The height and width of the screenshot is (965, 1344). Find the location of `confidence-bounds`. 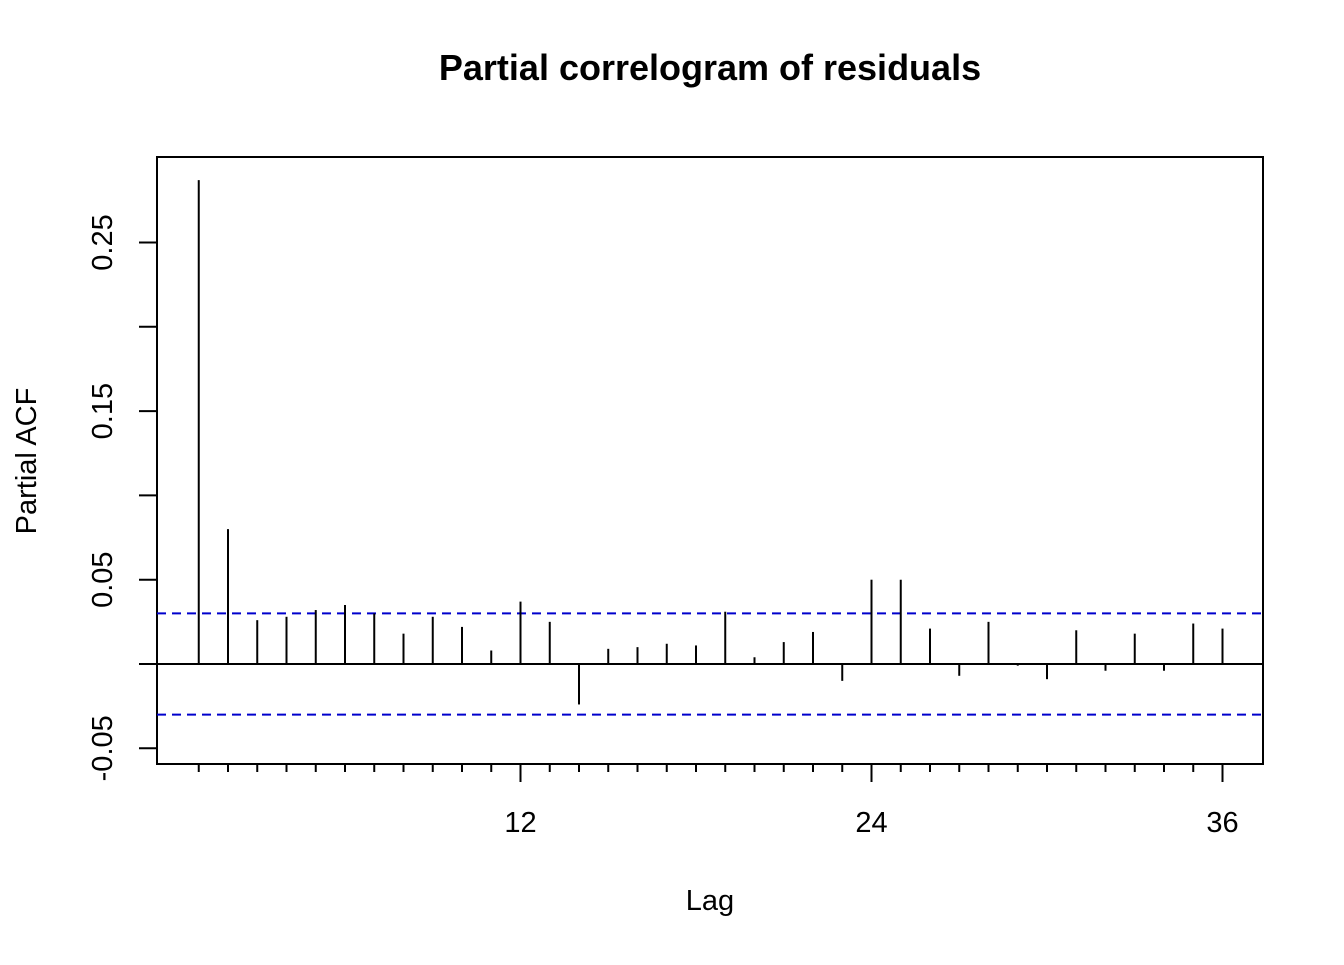

confidence-bounds is located at coordinates (710, 664).